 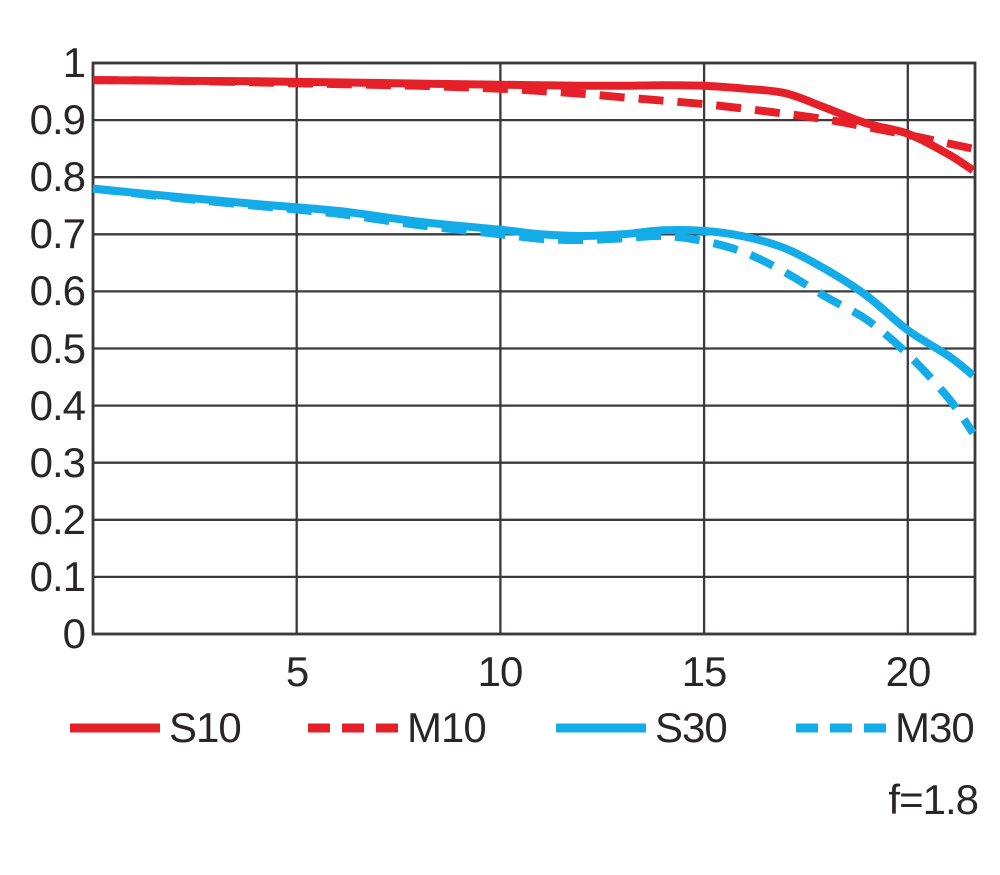 I want to click on legend-swatch-solid-blue-icon, so click(x=601, y=728).